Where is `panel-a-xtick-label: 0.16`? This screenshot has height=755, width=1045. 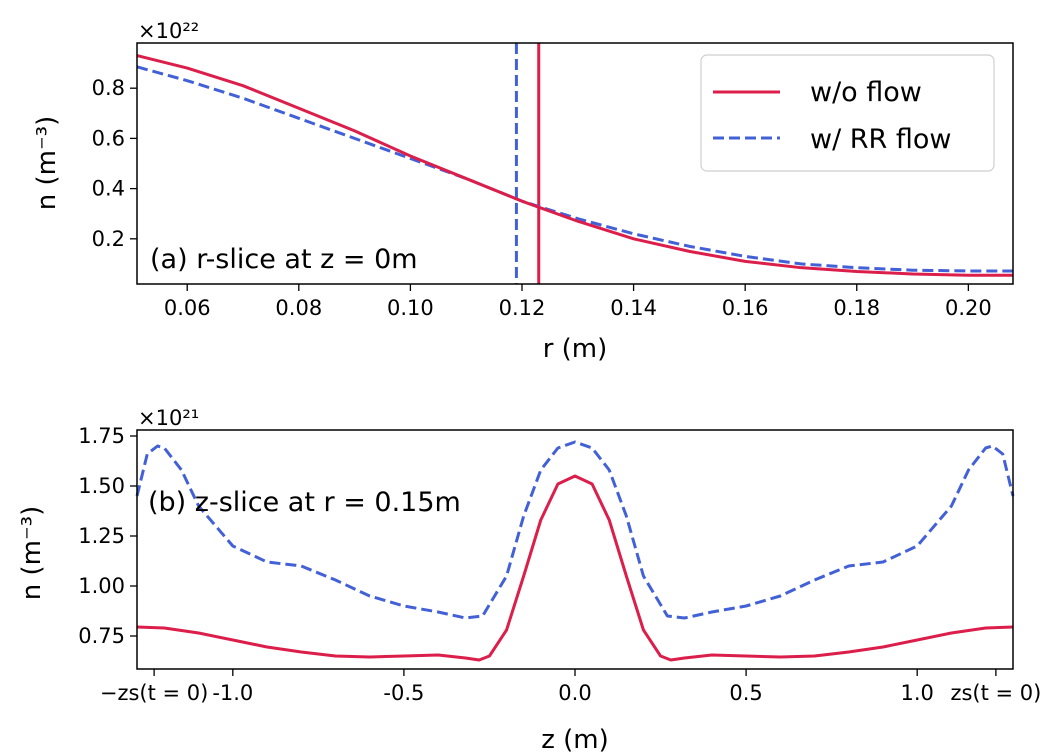 panel-a-xtick-label: 0.16 is located at coordinates (745, 308).